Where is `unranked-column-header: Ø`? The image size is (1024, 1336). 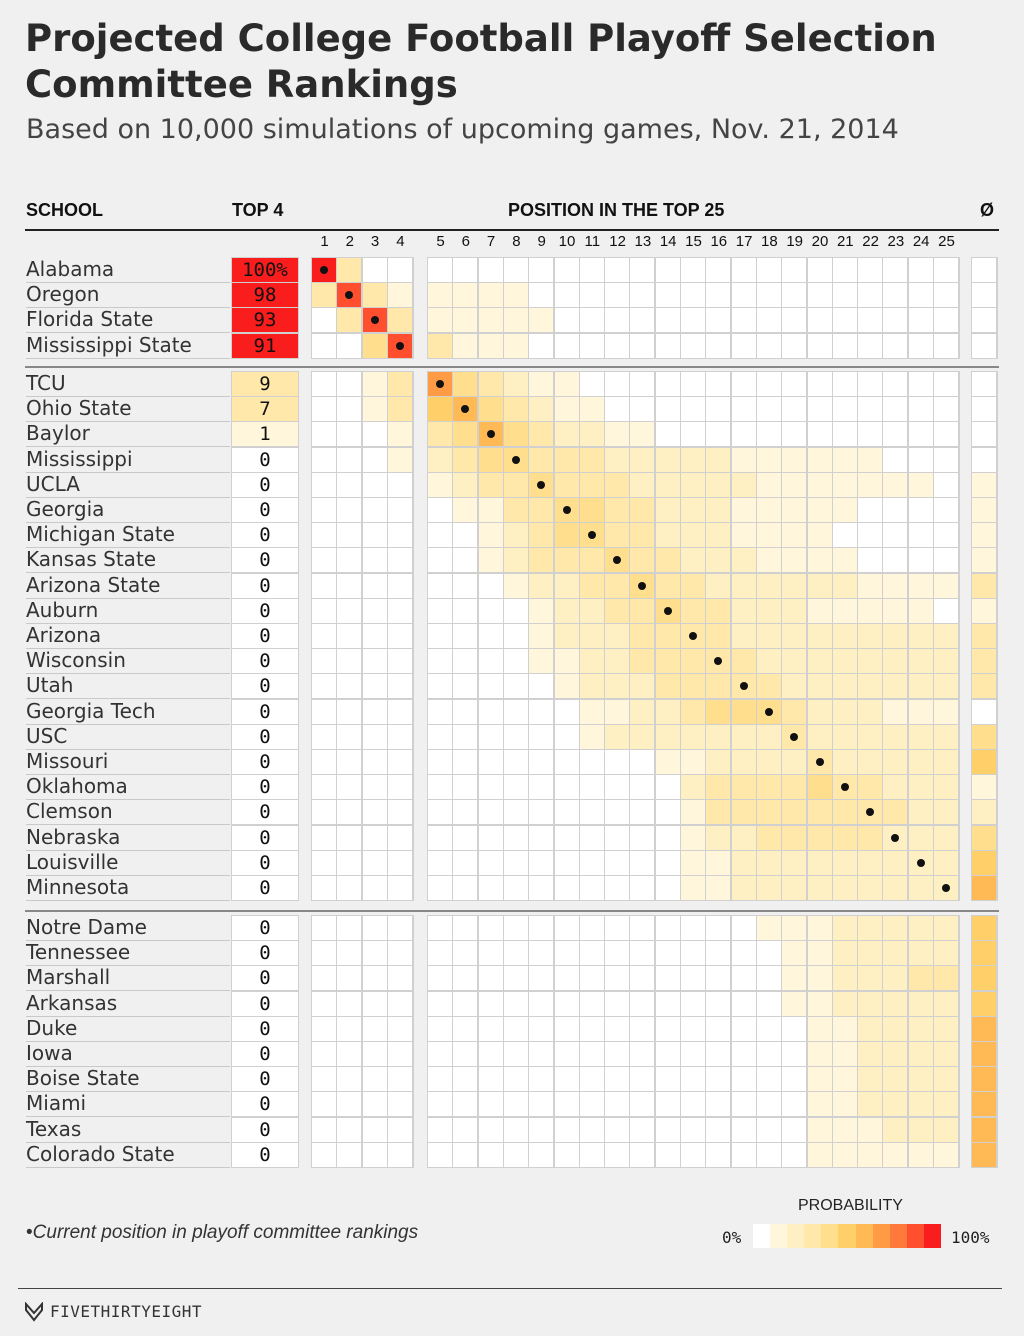
unranked-column-header: Ø is located at coordinates (987, 210).